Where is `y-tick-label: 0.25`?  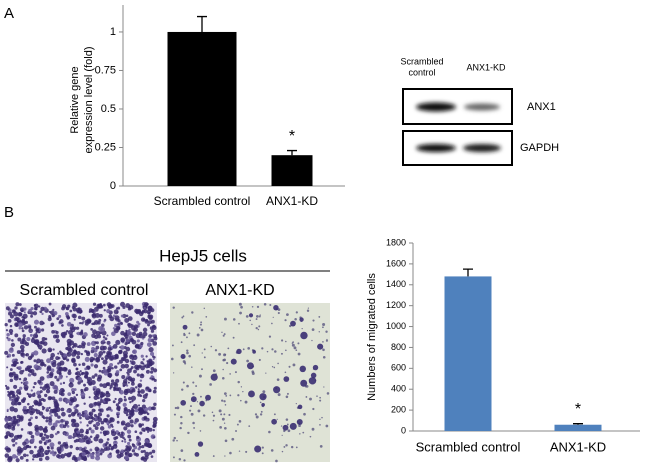
y-tick-label: 0.25 is located at coordinates (105, 147).